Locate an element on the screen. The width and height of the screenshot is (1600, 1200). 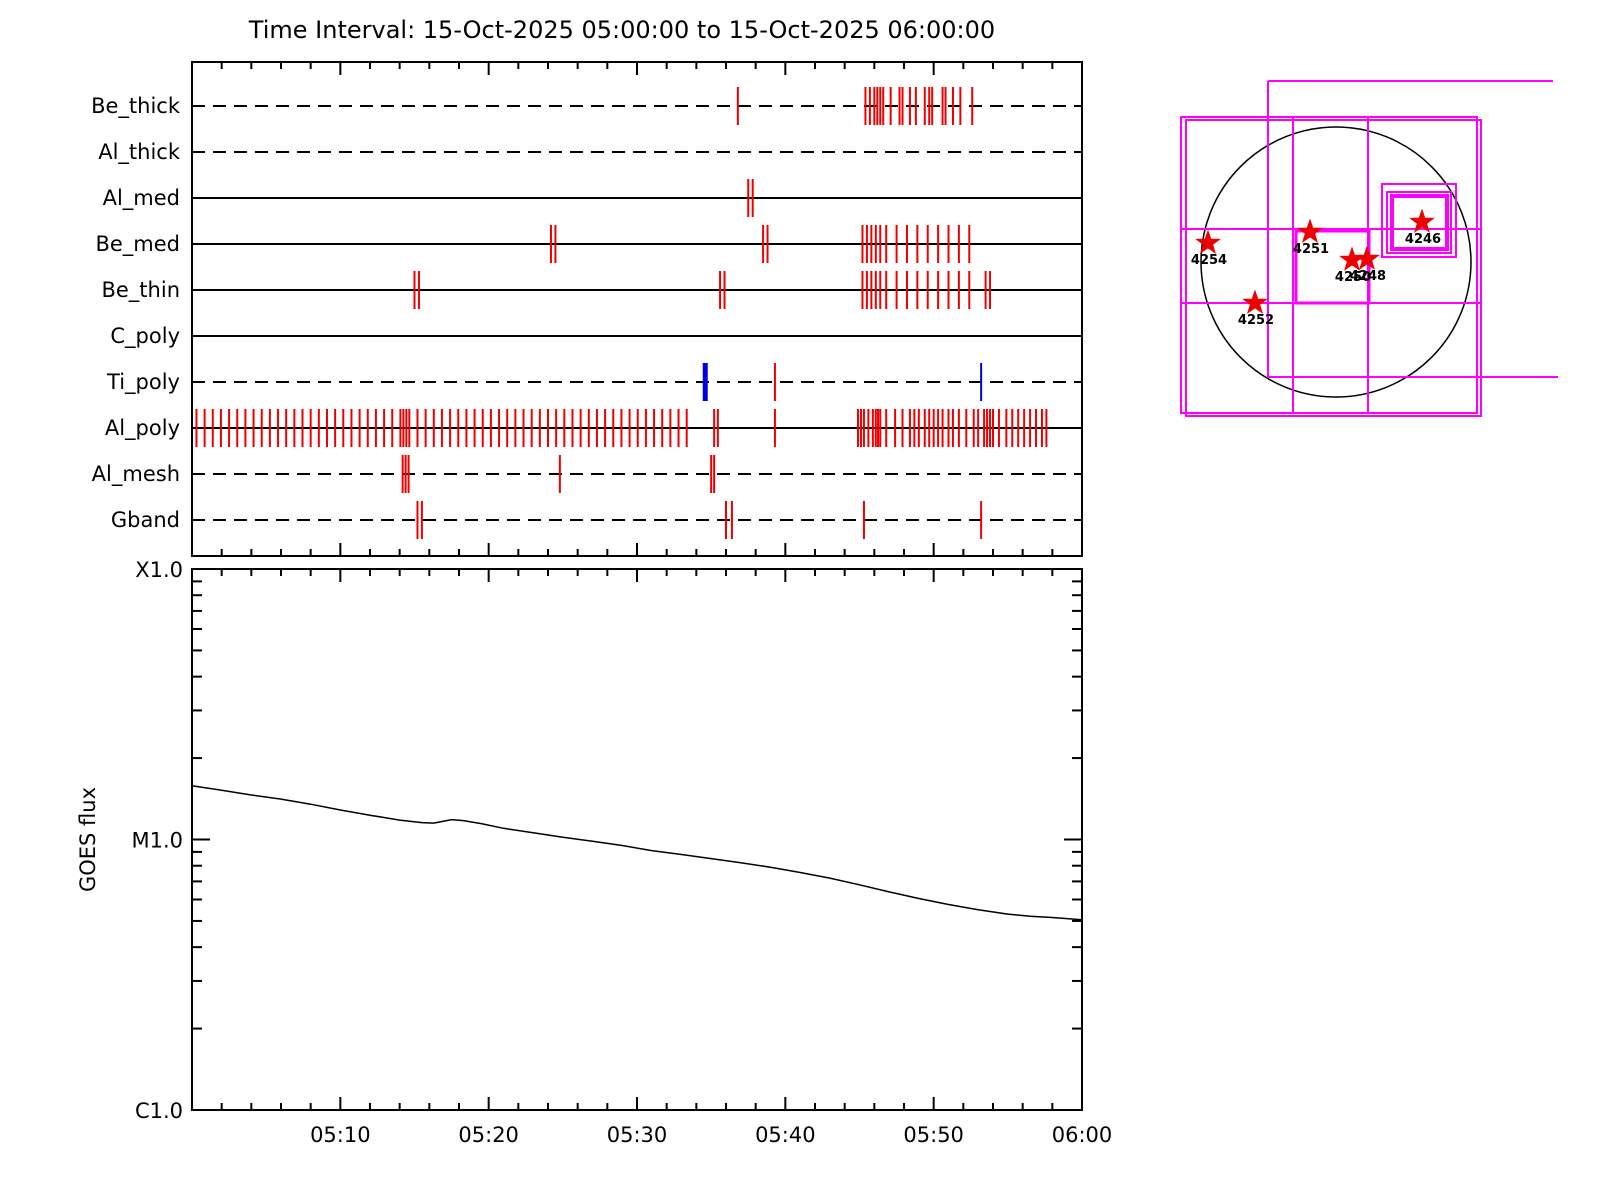
active-region-4251: 4251 is located at coordinates (1311, 237).